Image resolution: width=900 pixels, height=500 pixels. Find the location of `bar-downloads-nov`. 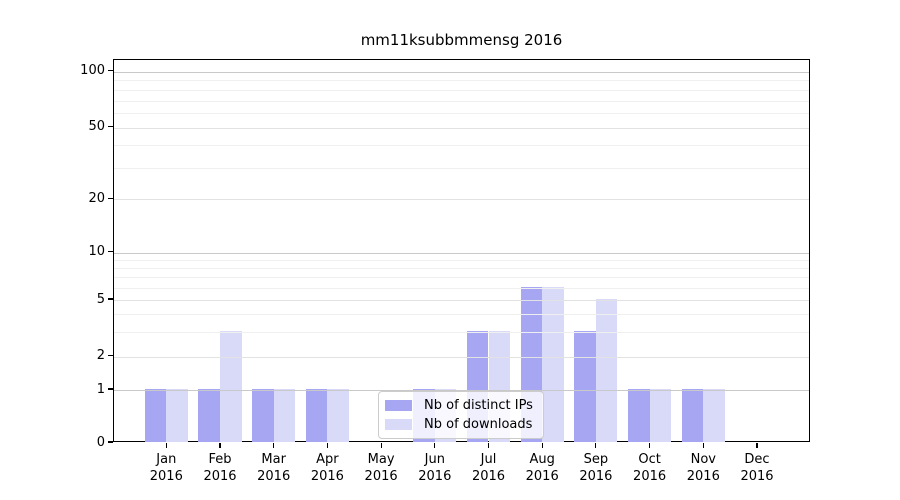

bar-downloads-nov is located at coordinates (714, 415).